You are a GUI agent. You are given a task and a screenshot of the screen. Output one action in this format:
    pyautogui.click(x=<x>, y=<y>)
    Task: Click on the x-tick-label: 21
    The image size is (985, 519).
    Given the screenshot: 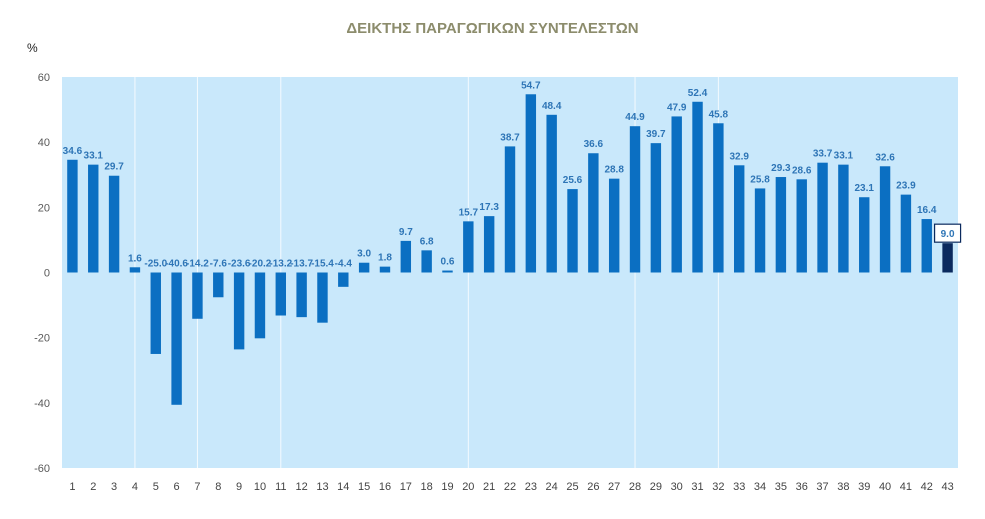 What is the action you would take?
    pyautogui.click(x=489, y=487)
    